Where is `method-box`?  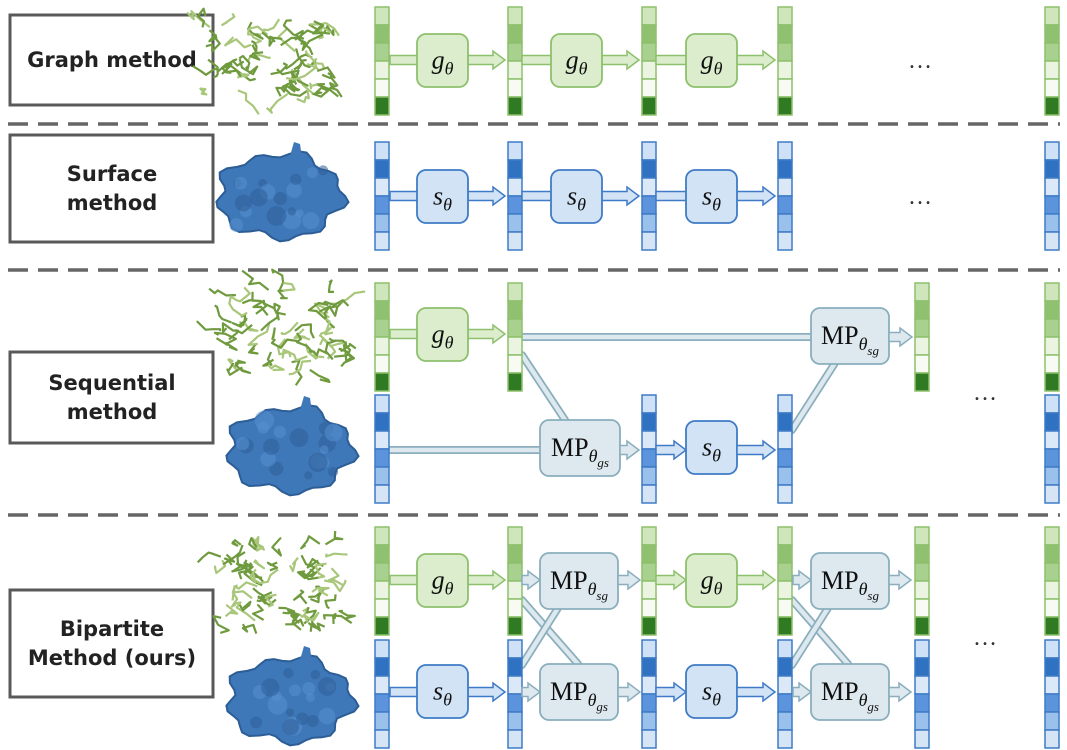
method-box is located at coordinates (111, 397).